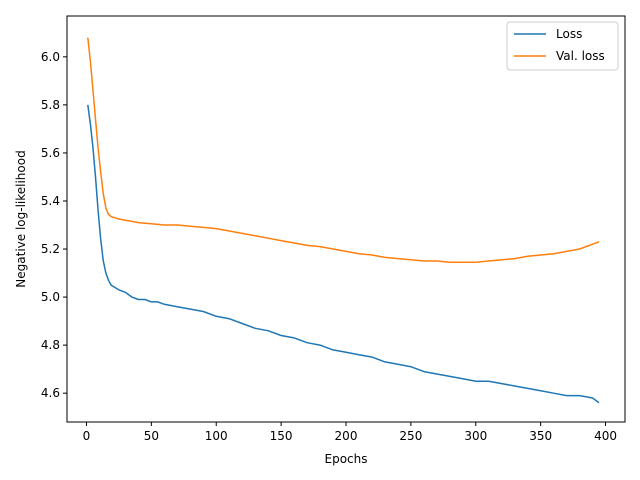 This screenshot has width=640, height=480. What do you see at coordinates (346, 459) in the screenshot?
I see `x-axis-label: Epochs` at bounding box center [346, 459].